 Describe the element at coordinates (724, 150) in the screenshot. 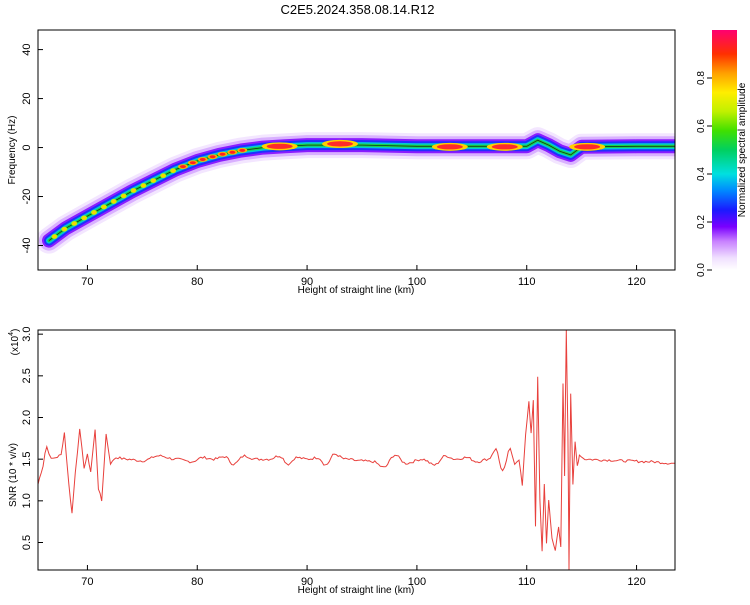

I see `colorbar-scale` at that location.